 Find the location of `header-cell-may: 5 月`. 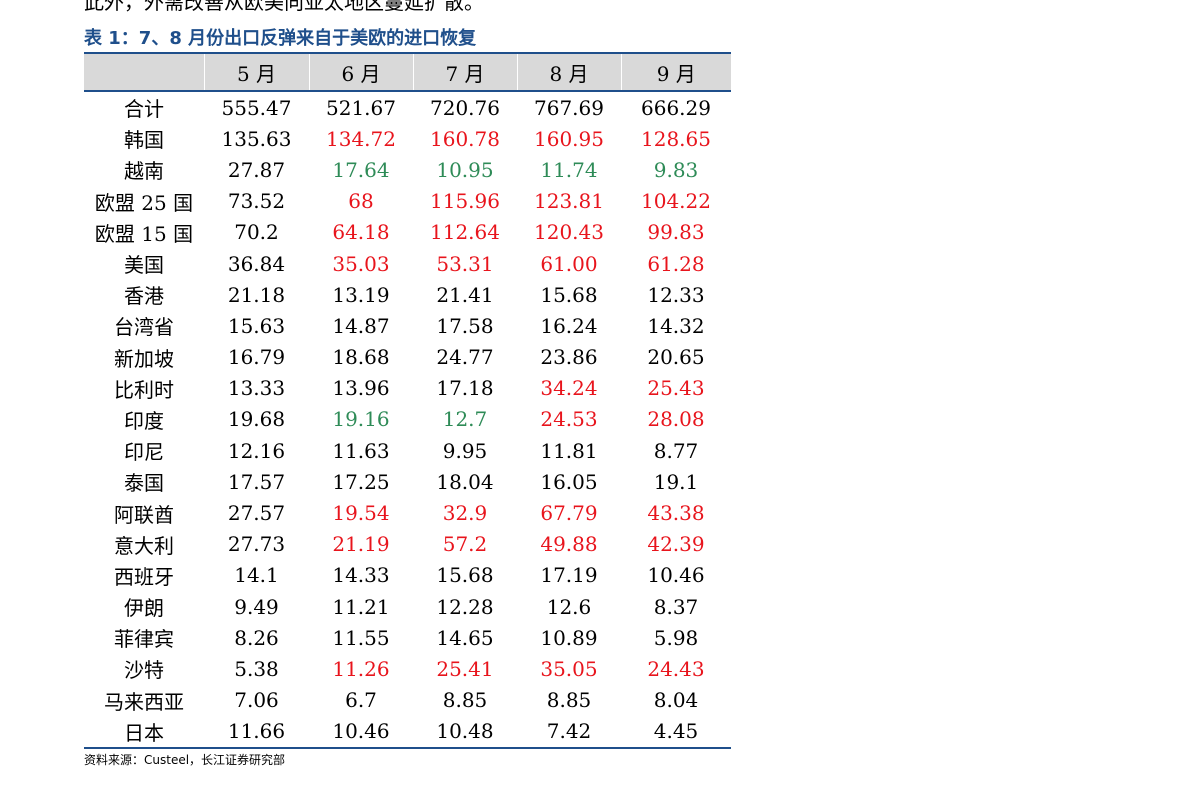

header-cell-may: 5 月 is located at coordinates (256, 72).